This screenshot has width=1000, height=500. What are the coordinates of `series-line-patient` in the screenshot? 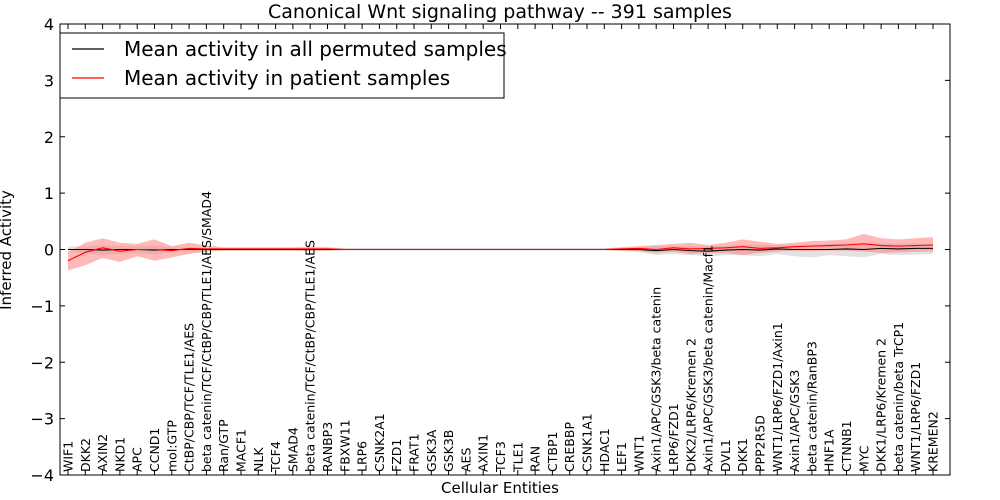 It's located at (500, 252).